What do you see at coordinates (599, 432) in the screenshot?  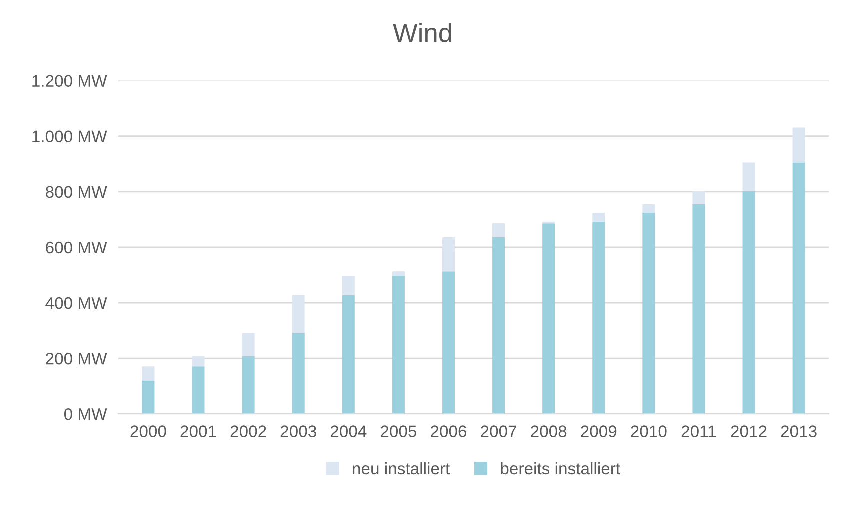 I see `x-tick-label: 2009` at bounding box center [599, 432].